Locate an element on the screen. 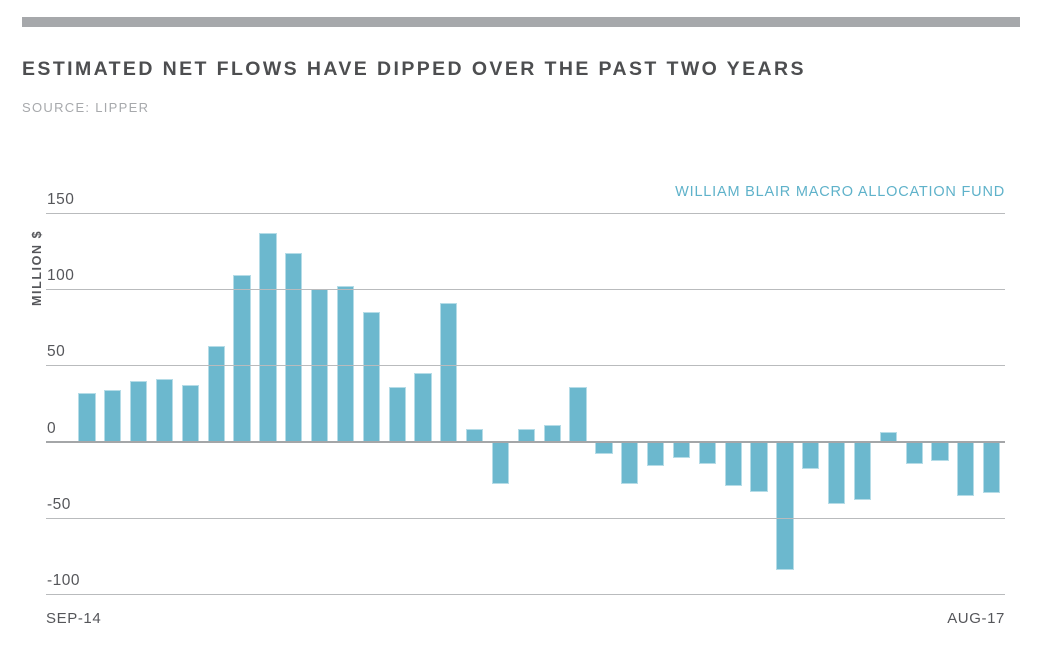 The image size is (1040, 655). top-accent-bar is located at coordinates (521, 22).